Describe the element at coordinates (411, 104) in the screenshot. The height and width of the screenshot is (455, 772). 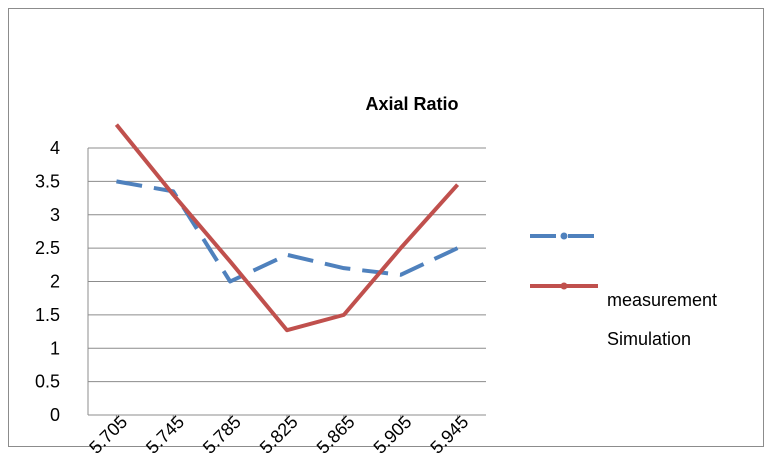
I see `chart-title: Axial Ratio` at that location.